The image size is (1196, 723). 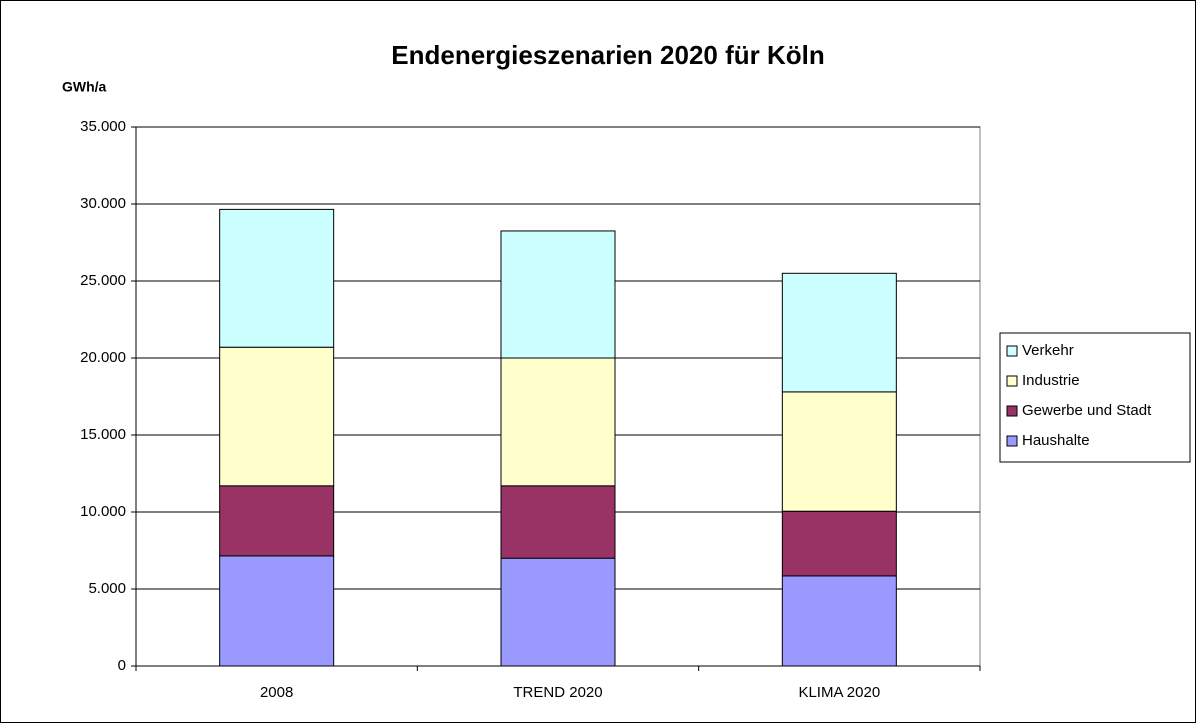 I want to click on y-axis-label: GWh/a, so click(x=84, y=87).